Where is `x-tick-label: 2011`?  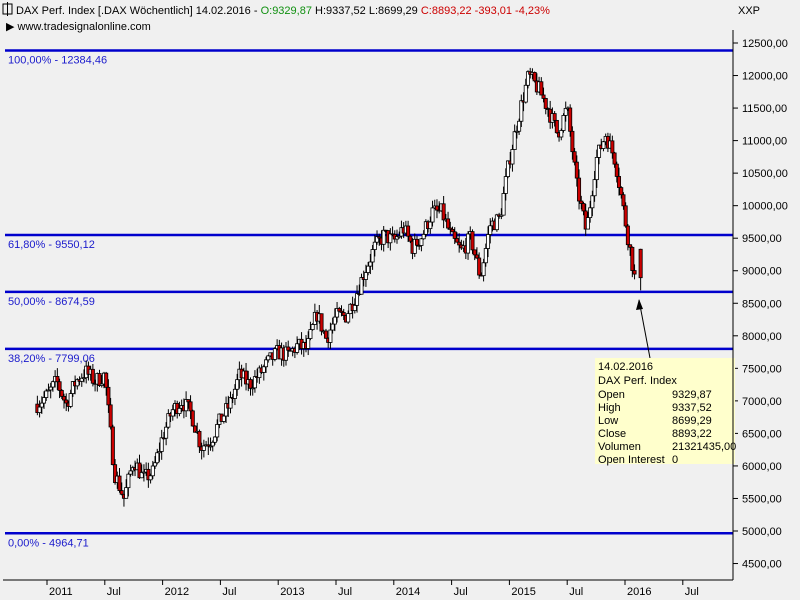
x-tick-label: 2011 is located at coordinates (61, 592).